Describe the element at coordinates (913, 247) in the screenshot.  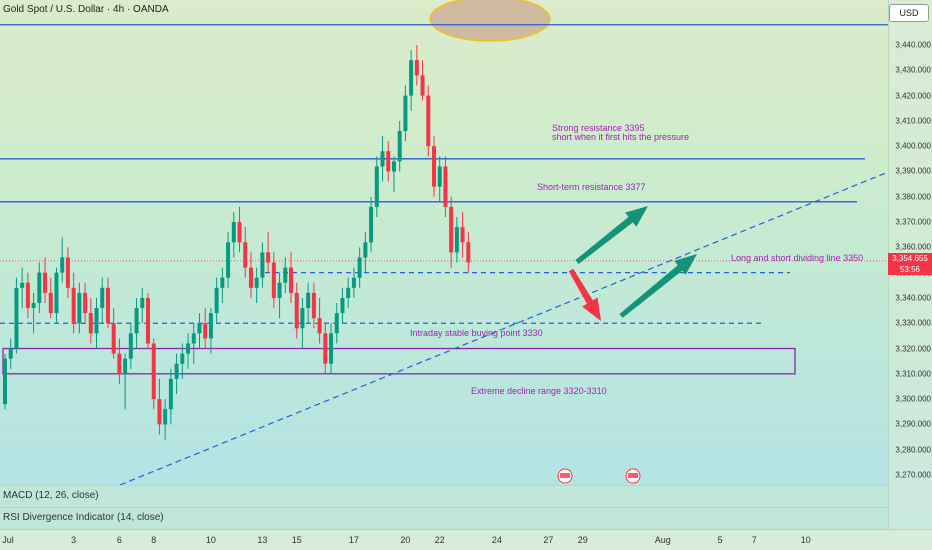
I see `price-tick-label: 3,360.000` at that location.